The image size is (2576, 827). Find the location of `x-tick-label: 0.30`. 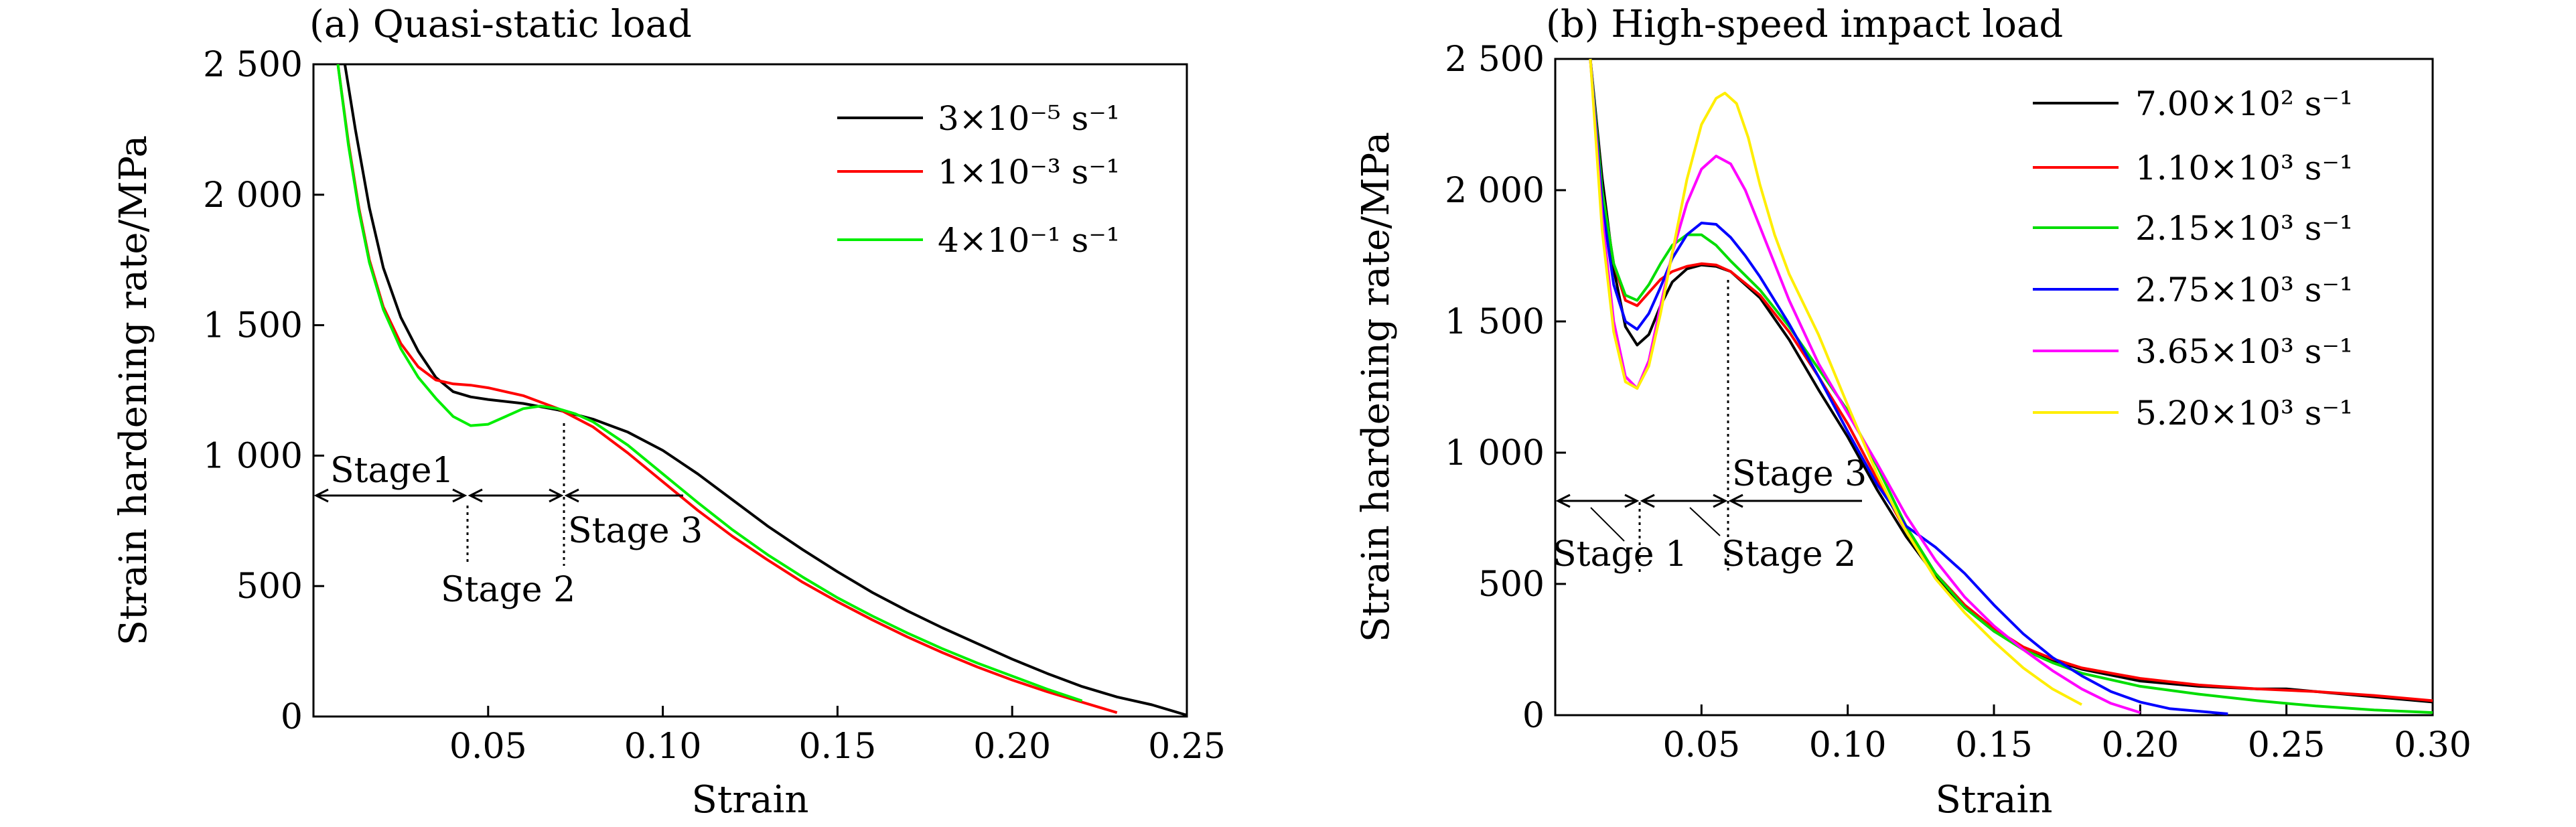

x-tick-label: 0.30 is located at coordinates (2433, 745).